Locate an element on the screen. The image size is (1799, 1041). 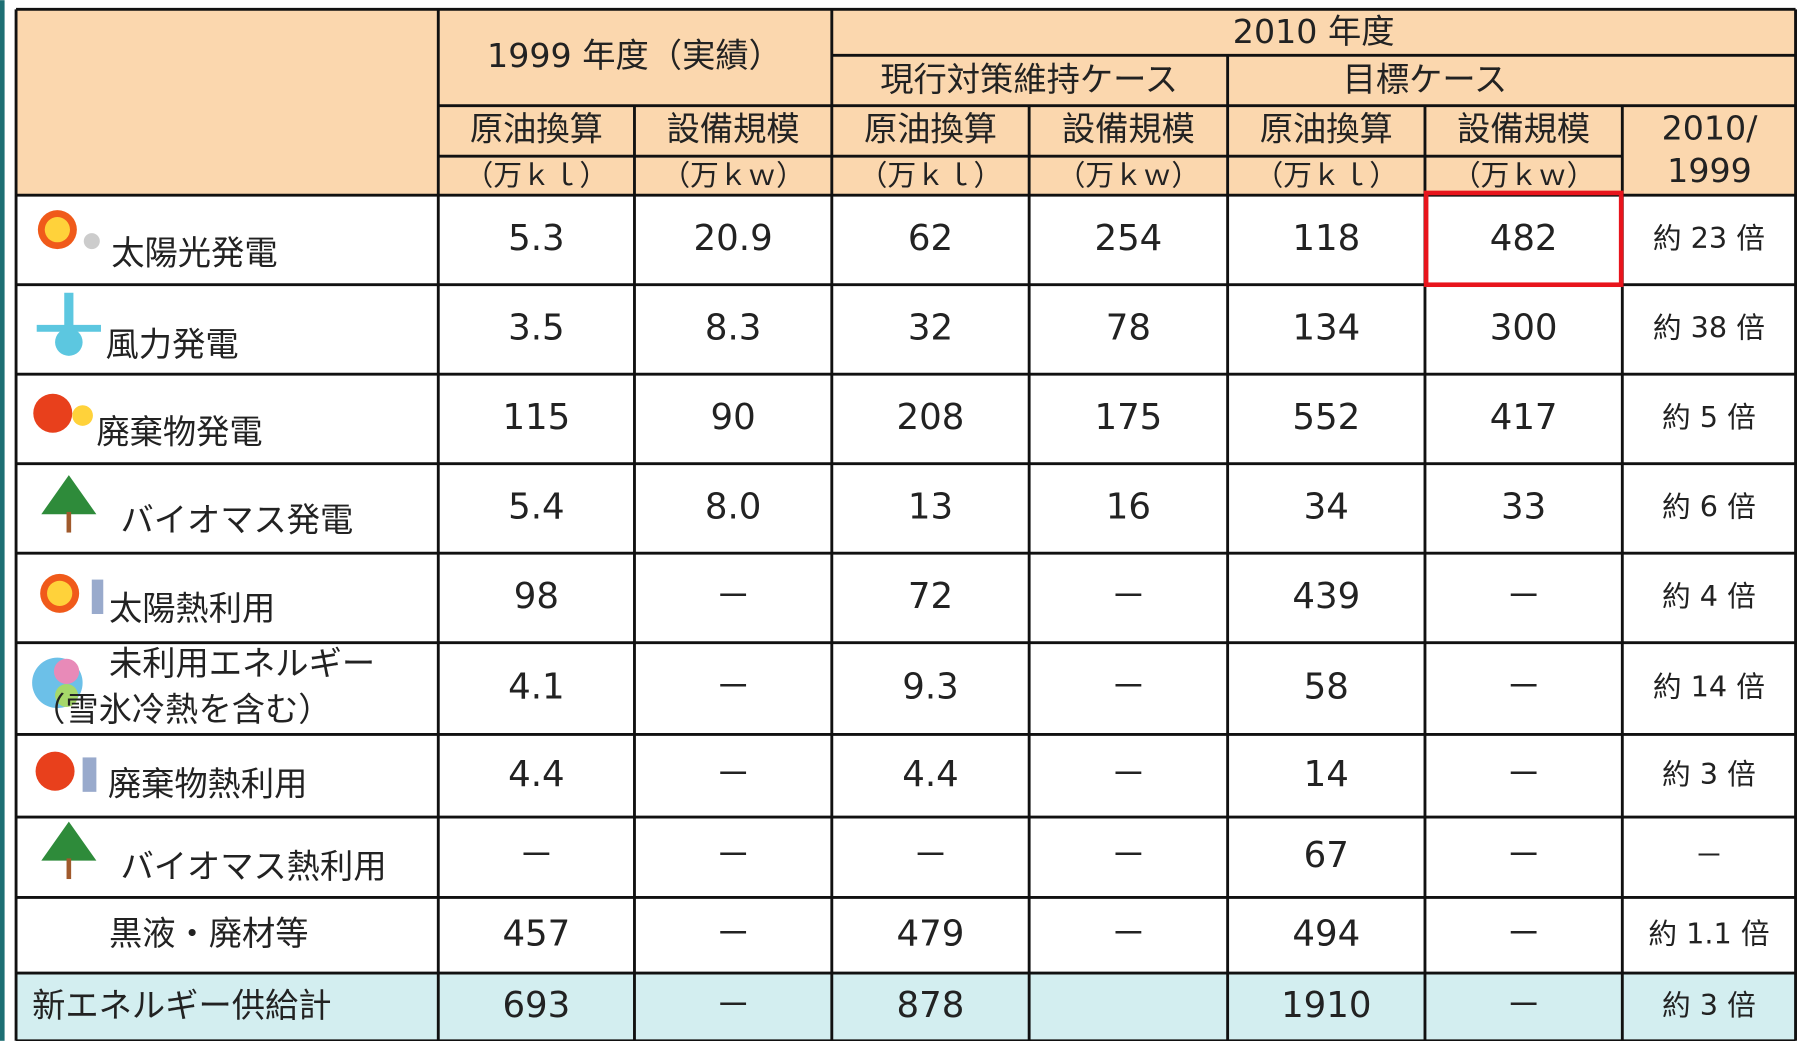
row-label: 廃棄物熱利用 is located at coordinates (208, 784).